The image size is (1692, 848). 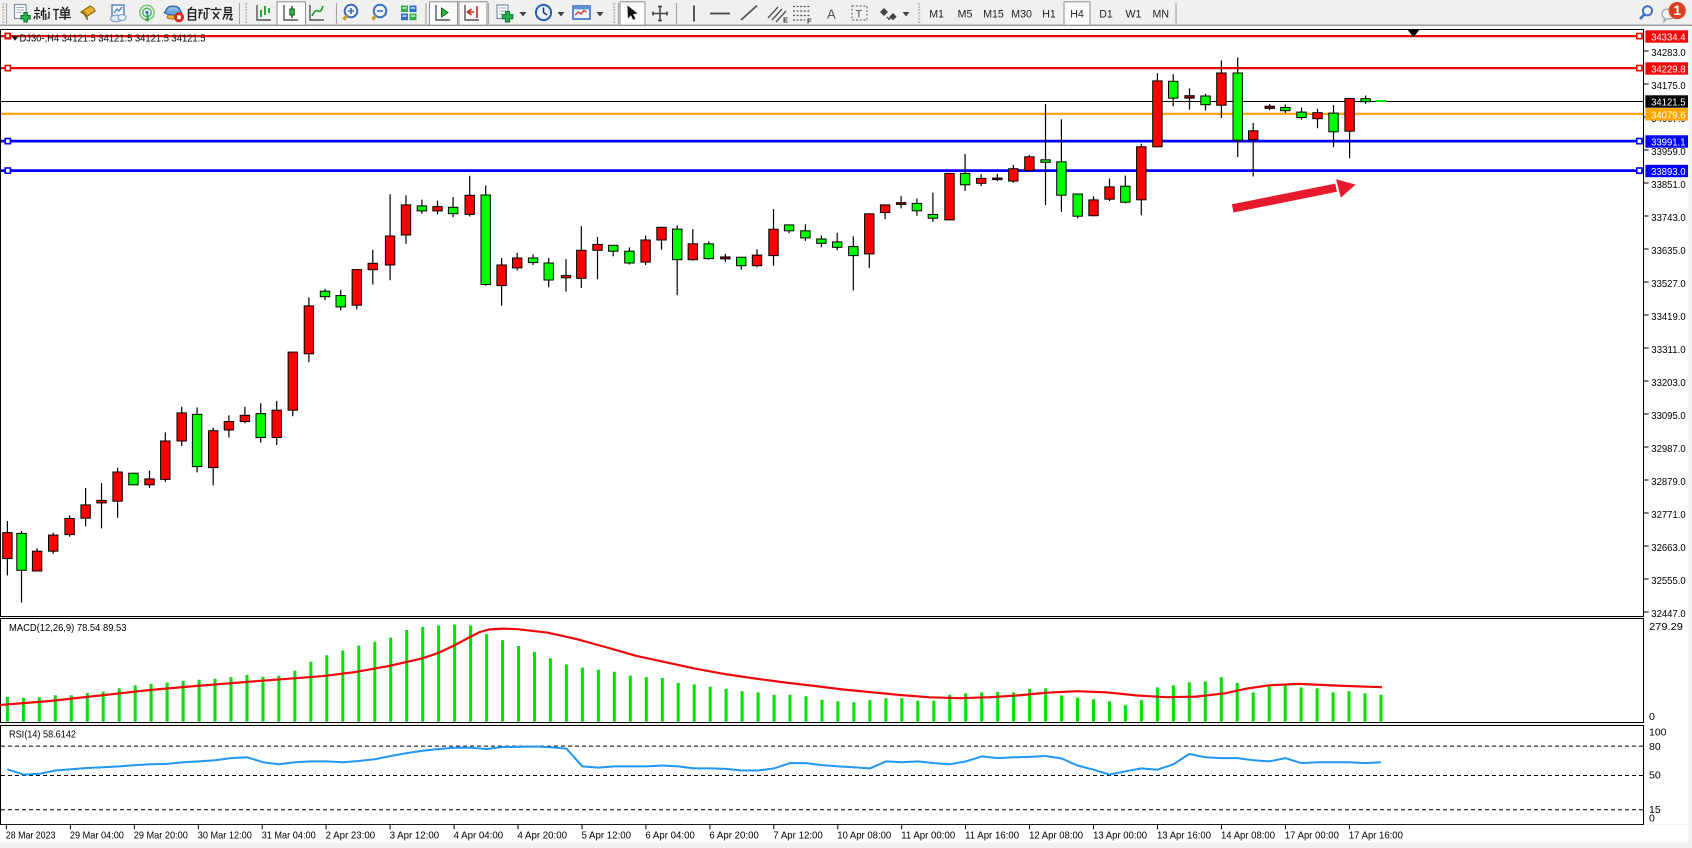 What do you see at coordinates (113, 39) in the screenshot?
I see `svg-text:DJ30-,H4 34121.5 34121.5 3412: DJ30-,H4 34121.5 34121.5 34121.5 34121.5` at bounding box center [113, 39].